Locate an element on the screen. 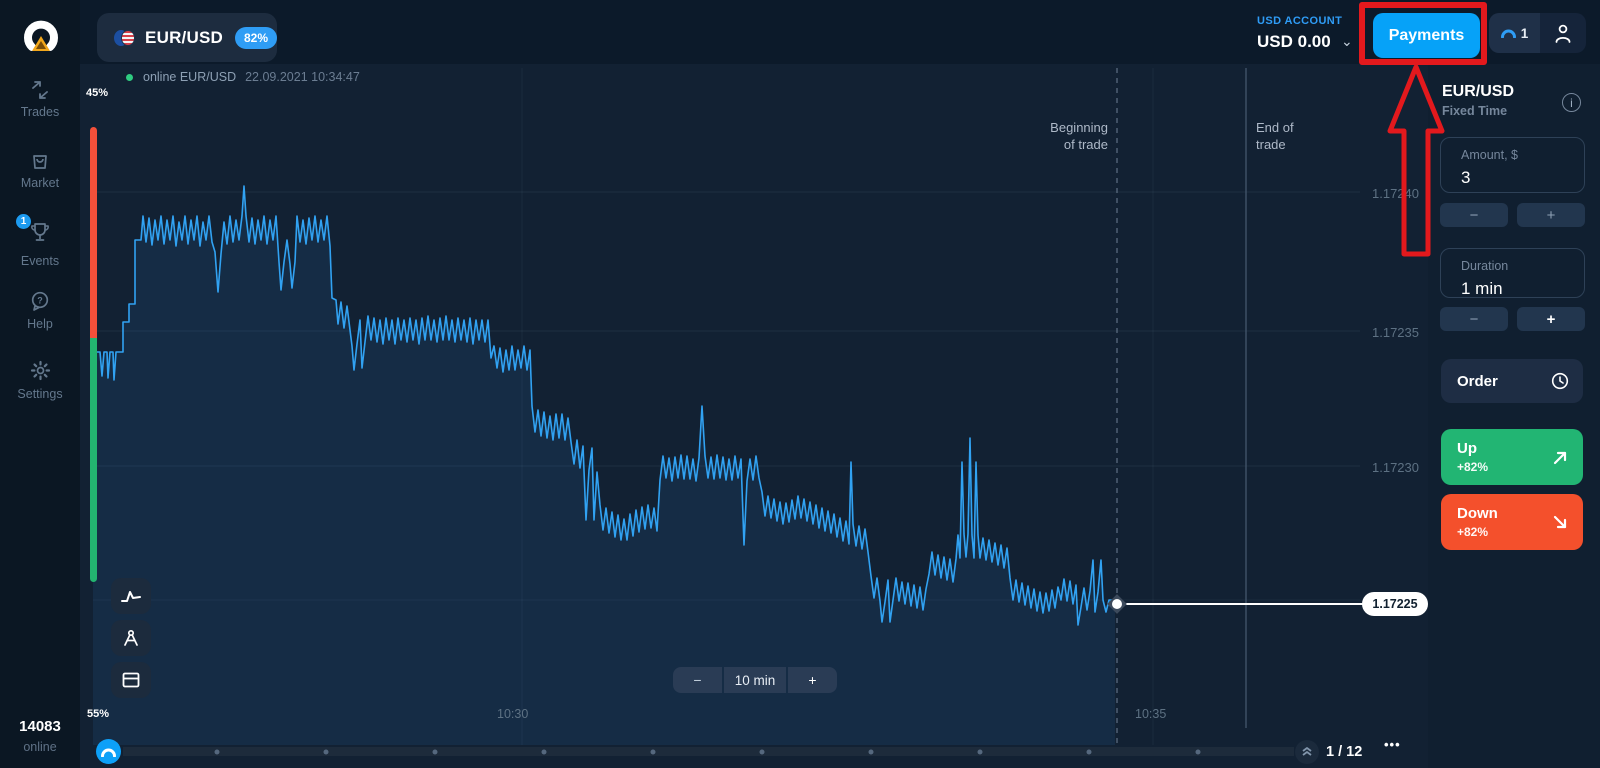  end-of-trade-annotation: End of trade is located at coordinates (1275, 136).